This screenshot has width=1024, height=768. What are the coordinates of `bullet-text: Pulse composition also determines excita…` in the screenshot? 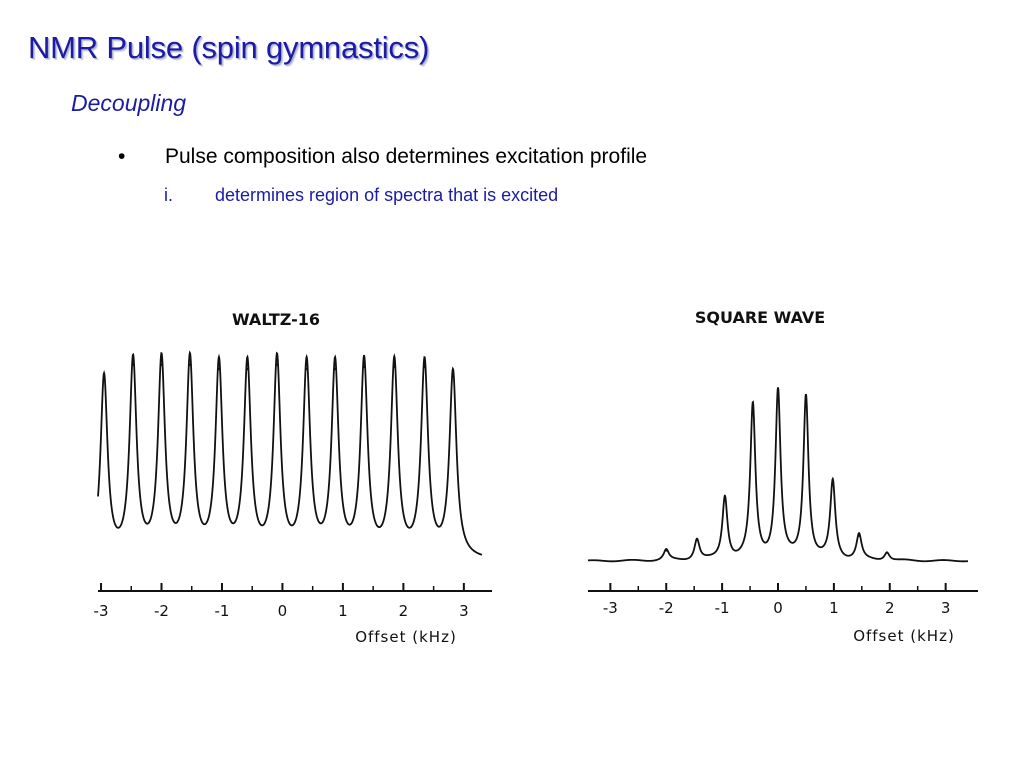 It's located at (406, 156).